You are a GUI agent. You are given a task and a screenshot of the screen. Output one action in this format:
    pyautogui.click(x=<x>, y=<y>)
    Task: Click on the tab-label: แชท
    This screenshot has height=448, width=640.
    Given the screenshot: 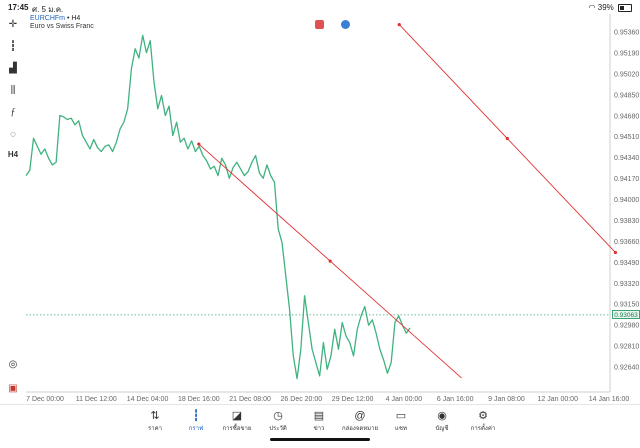 What is the action you would take?
    pyautogui.click(x=401, y=429)
    